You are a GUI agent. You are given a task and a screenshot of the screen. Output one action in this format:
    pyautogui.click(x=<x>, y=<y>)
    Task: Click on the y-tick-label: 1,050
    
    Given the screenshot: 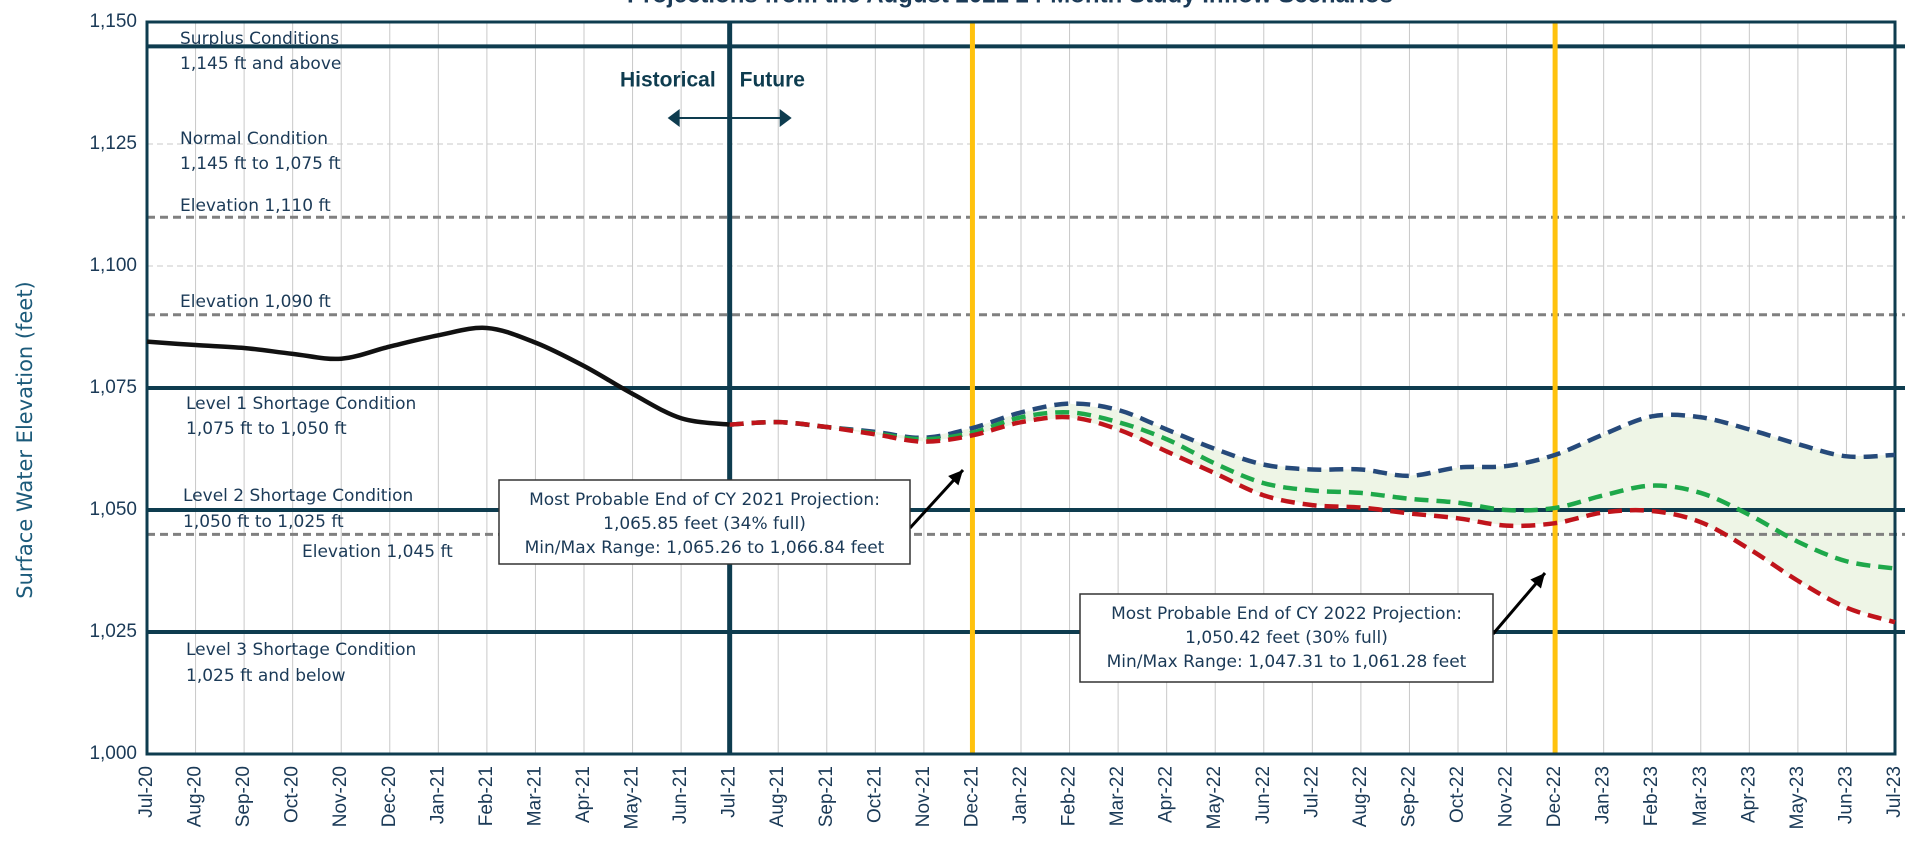 What is the action you would take?
    pyautogui.click(x=113, y=509)
    